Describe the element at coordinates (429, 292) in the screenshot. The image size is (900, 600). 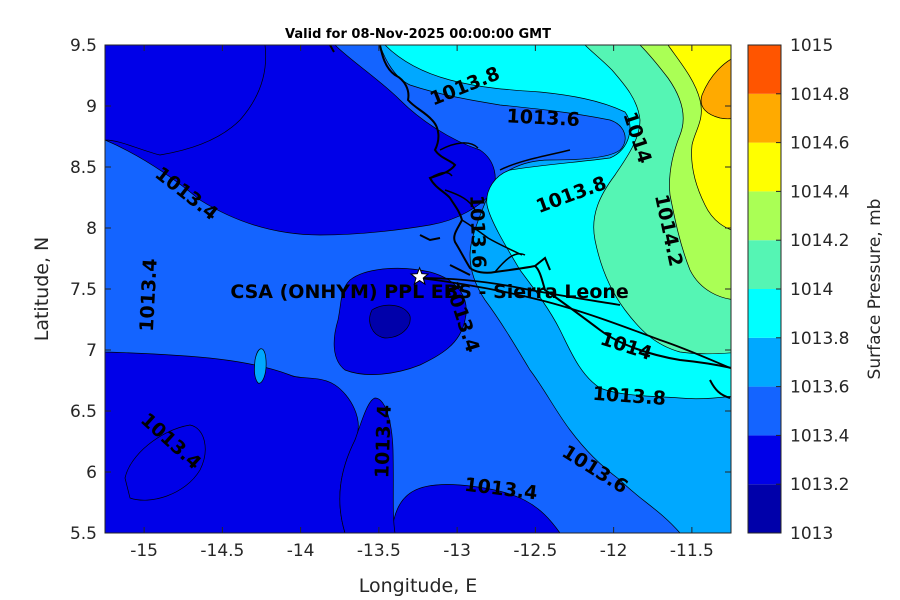
I see `site-annotation: CSA (ONHYM) PPL EBS - Sierra Leone` at that location.